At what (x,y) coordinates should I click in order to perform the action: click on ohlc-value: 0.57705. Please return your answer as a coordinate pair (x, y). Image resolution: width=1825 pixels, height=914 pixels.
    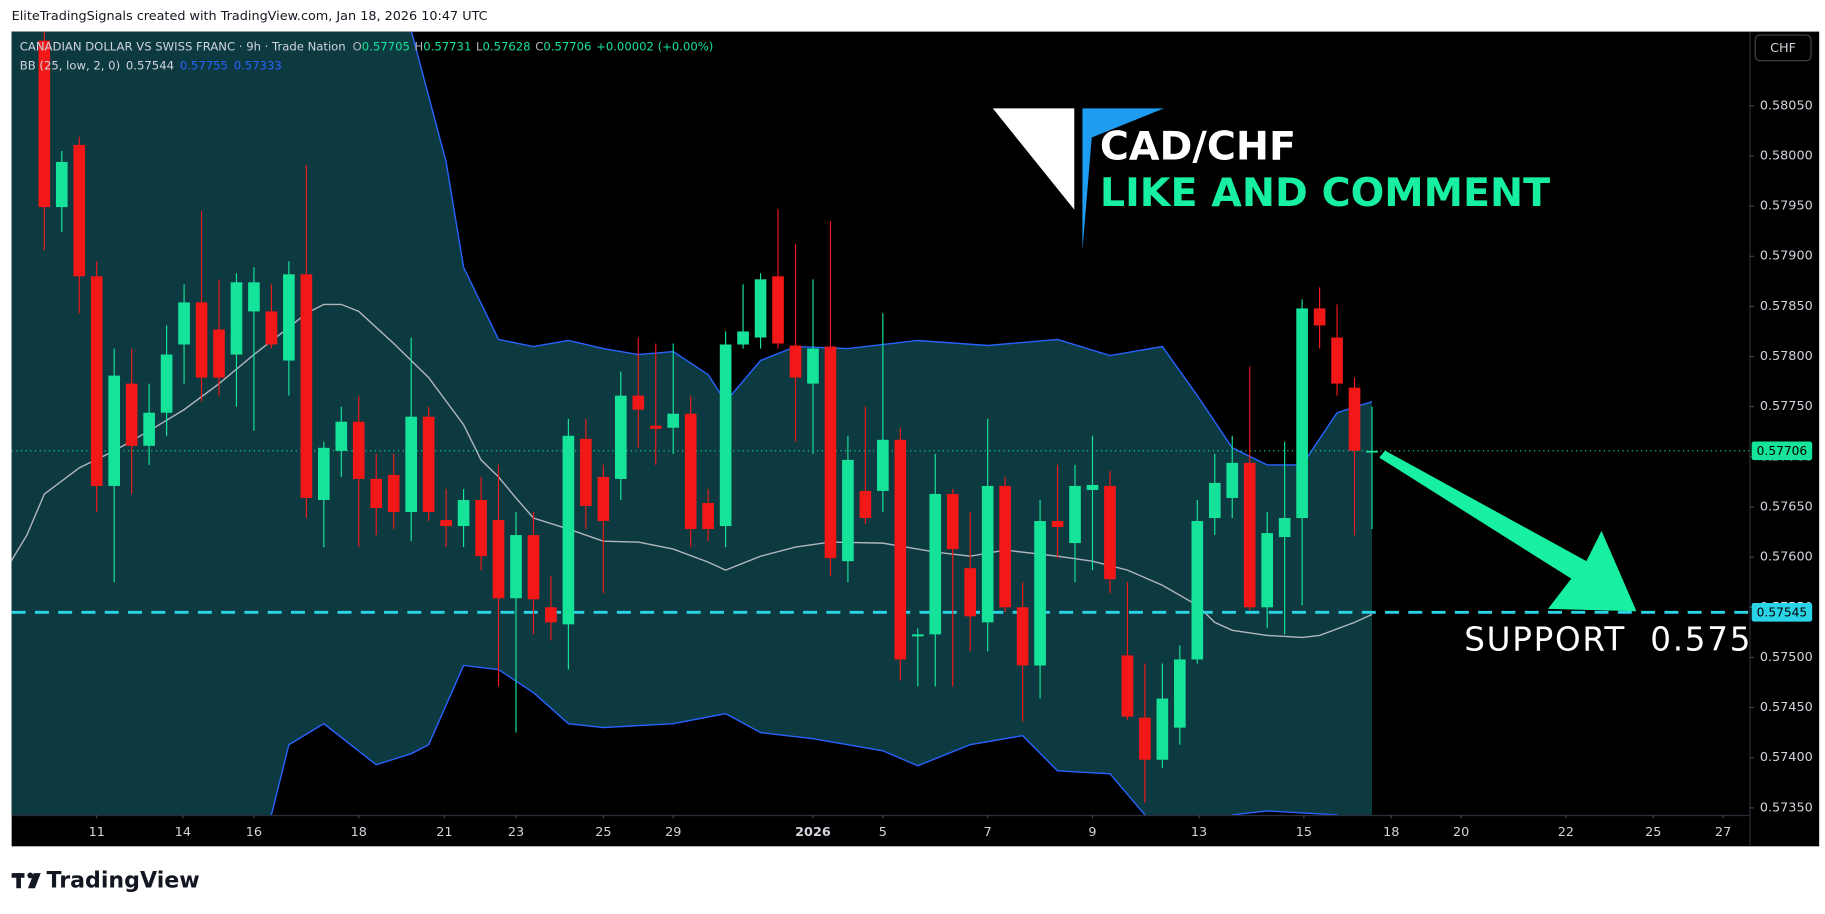
    Looking at the image, I should click on (386, 46).